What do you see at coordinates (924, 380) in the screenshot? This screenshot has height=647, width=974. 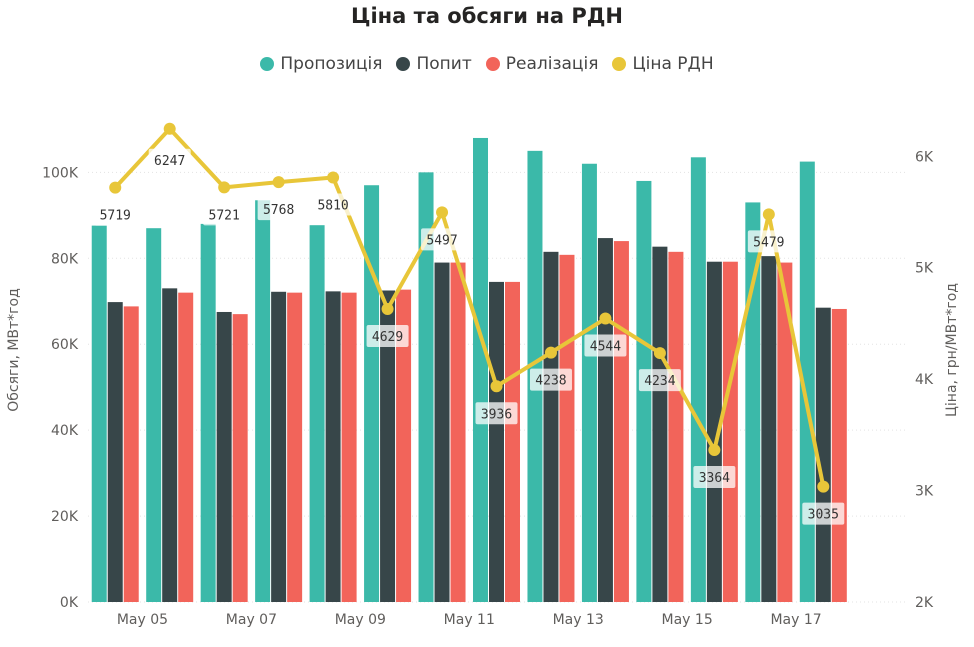 I see `y-tick-label-right: 4K` at bounding box center [924, 380].